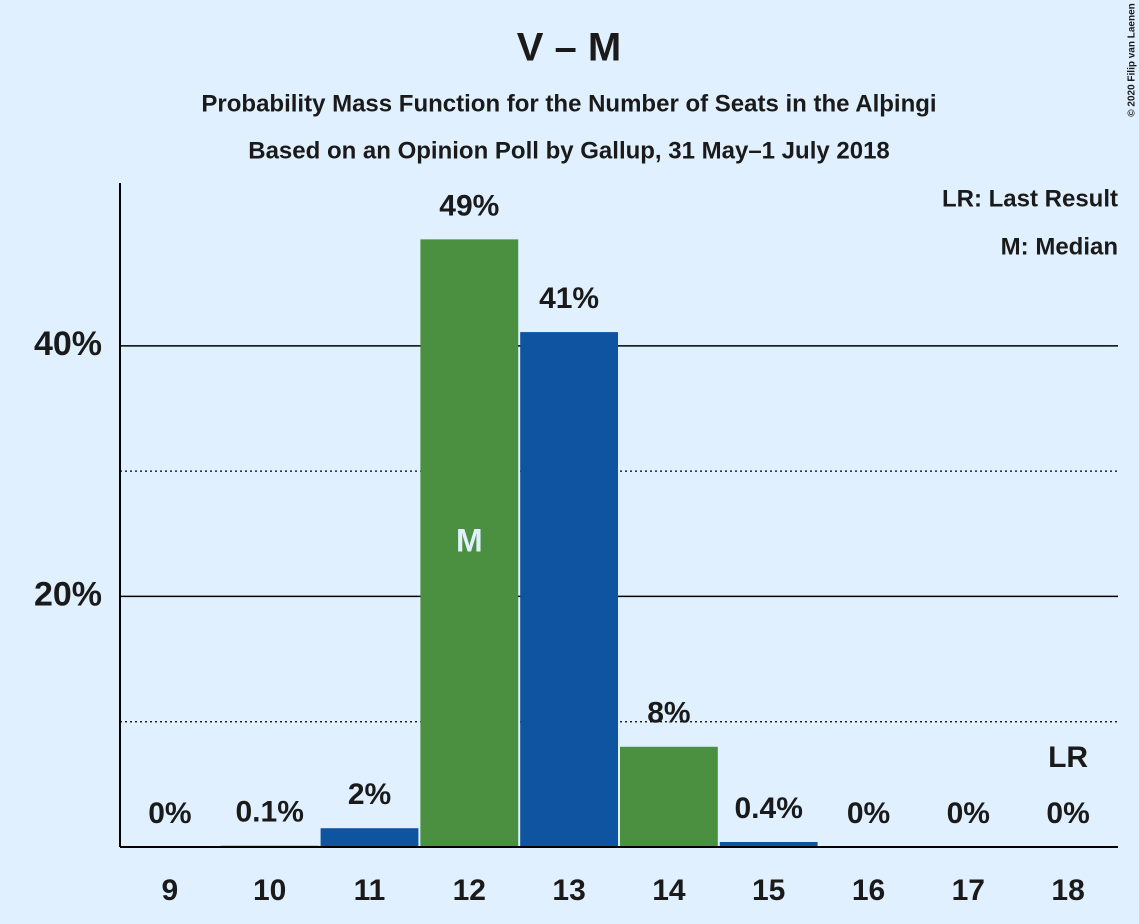  What do you see at coordinates (769, 808) in the screenshot?
I see `value-label: 0.4%` at bounding box center [769, 808].